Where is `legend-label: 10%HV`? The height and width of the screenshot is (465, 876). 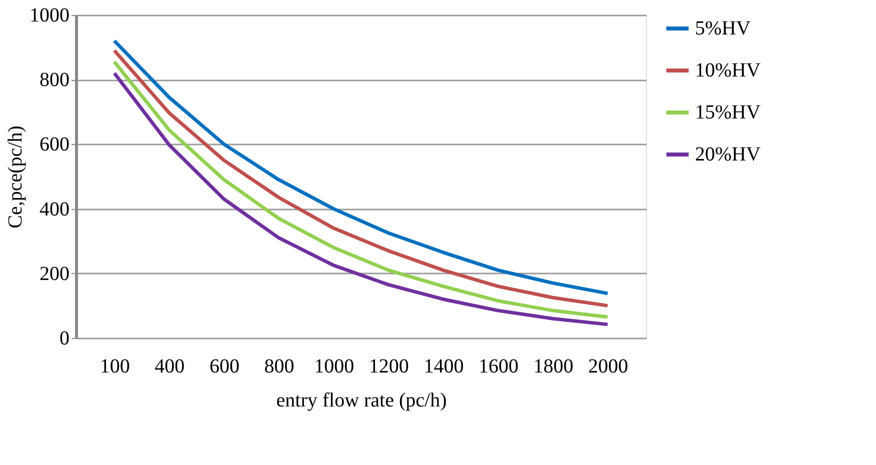 legend-label: 10%HV is located at coordinates (728, 71).